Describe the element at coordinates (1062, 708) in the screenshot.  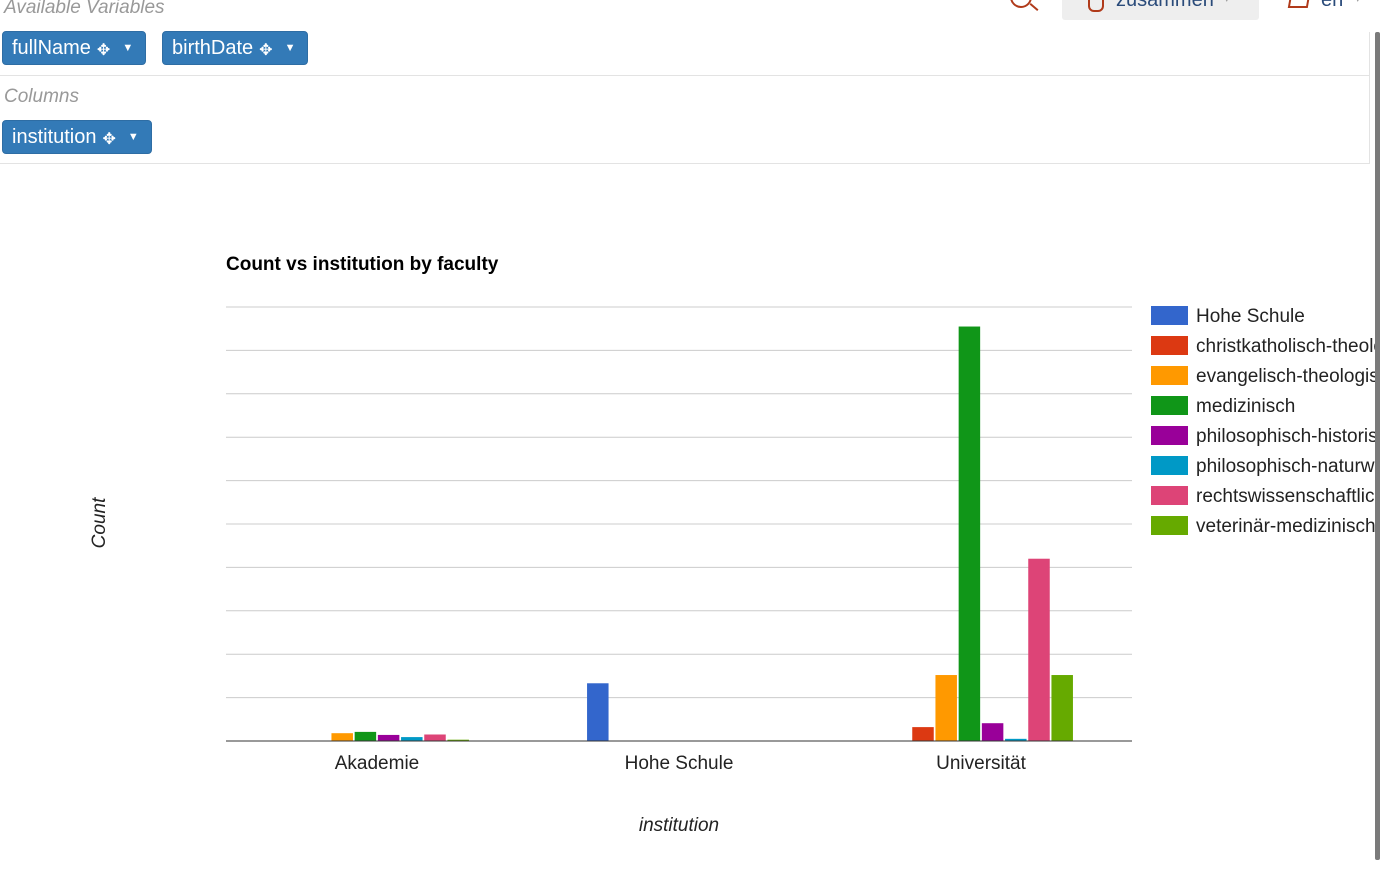
I see `bar-veterinär-medizinisch-Universität` at that location.